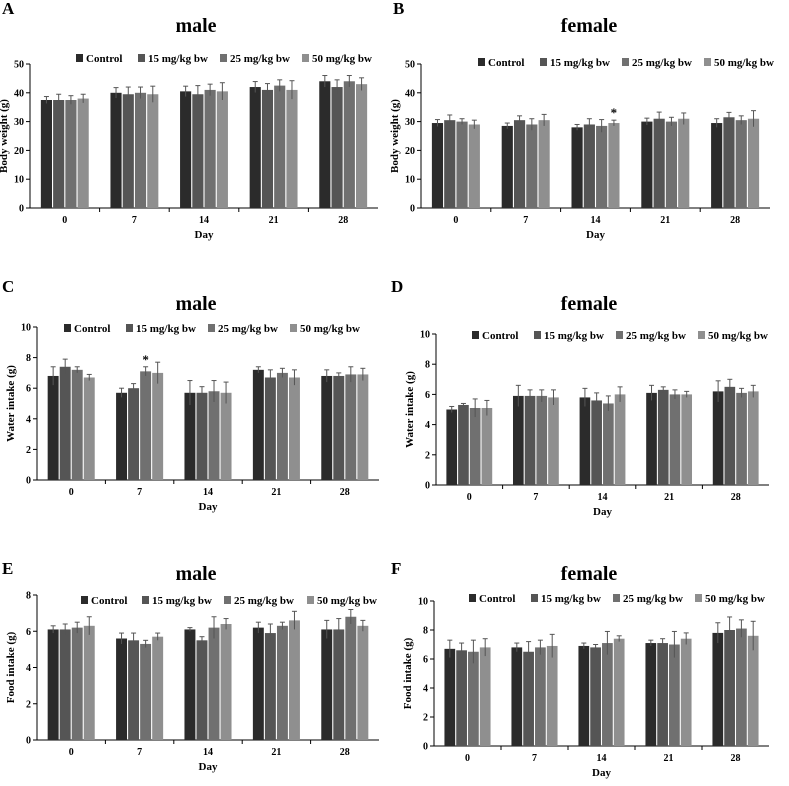 The image size is (789, 786). I want to click on panel-letter: C, so click(8, 286).